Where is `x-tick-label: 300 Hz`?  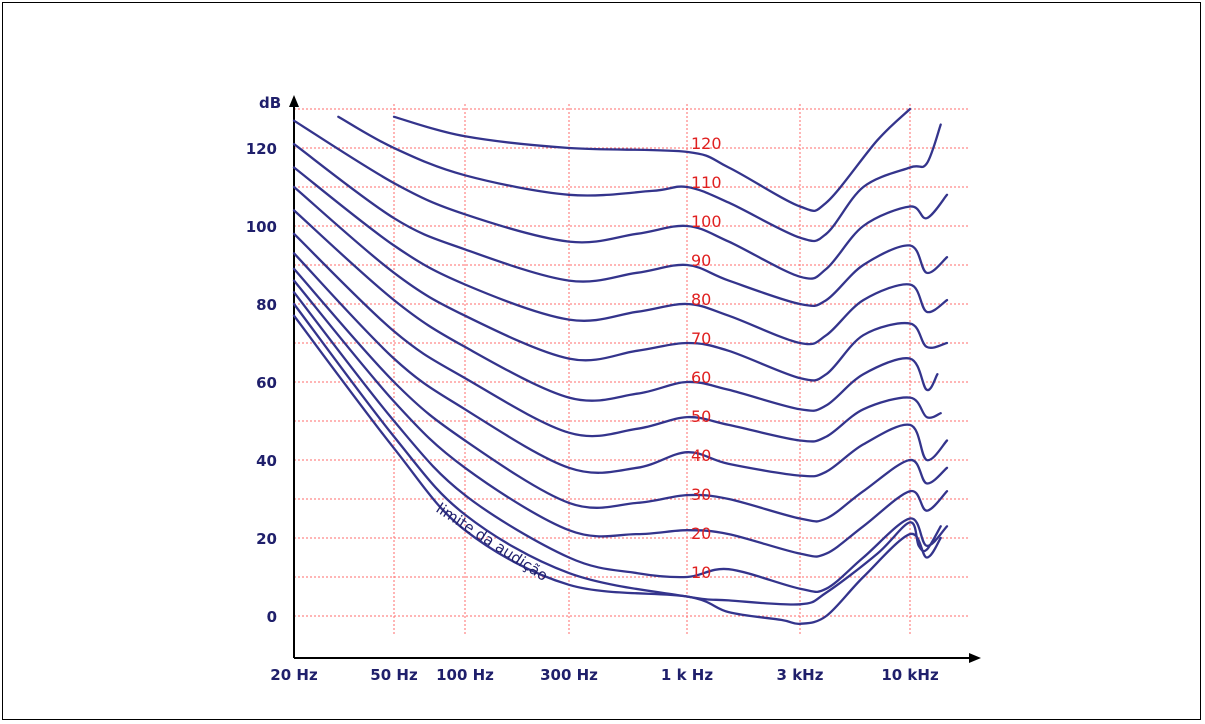 x-tick-label: 300 Hz is located at coordinates (569, 675).